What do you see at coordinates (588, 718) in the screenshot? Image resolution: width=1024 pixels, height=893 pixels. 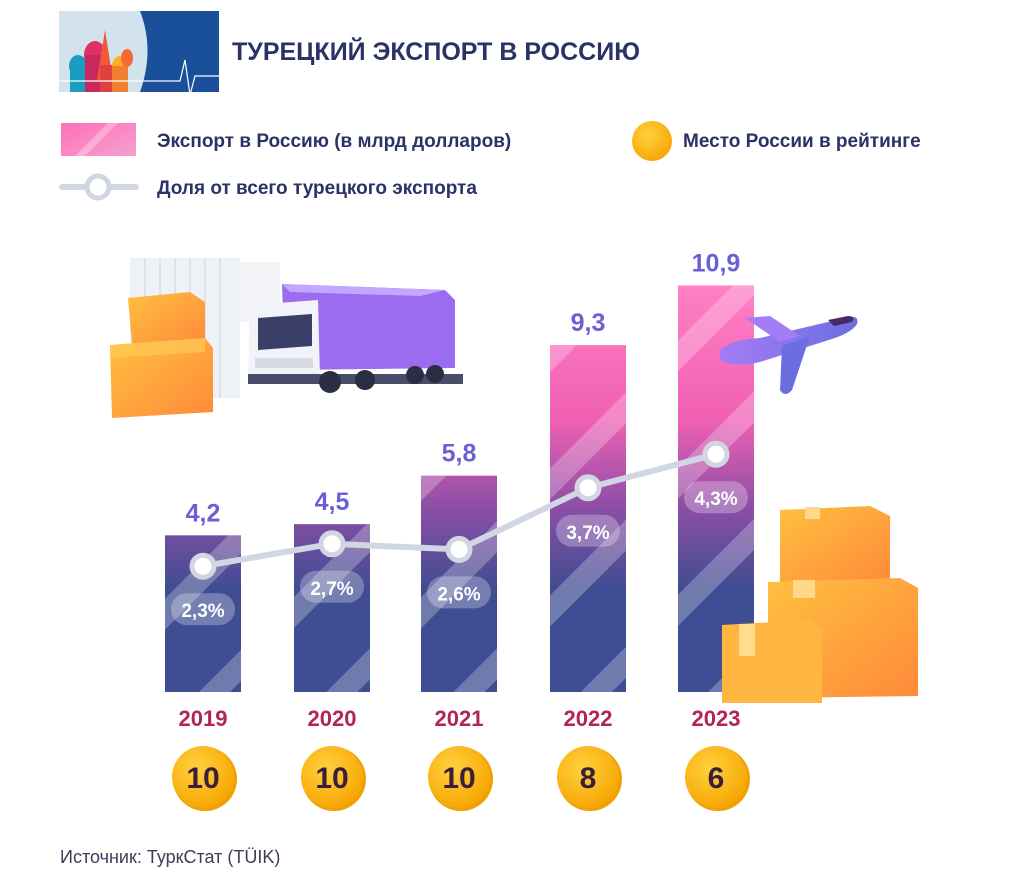 I see `year-label: 2022` at bounding box center [588, 718].